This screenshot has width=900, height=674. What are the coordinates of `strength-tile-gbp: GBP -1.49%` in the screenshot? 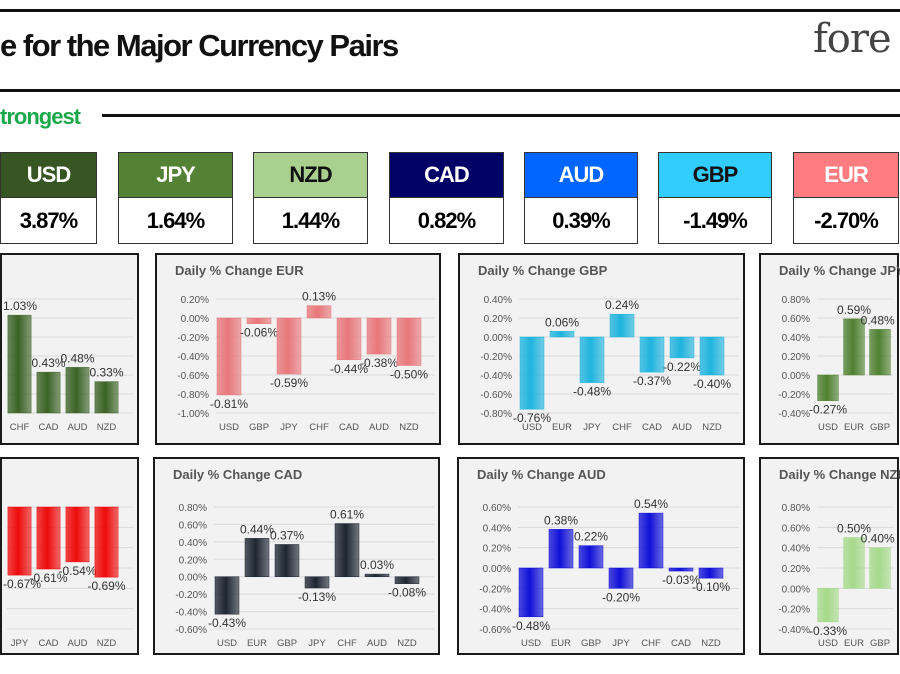 It's located at (715, 198).